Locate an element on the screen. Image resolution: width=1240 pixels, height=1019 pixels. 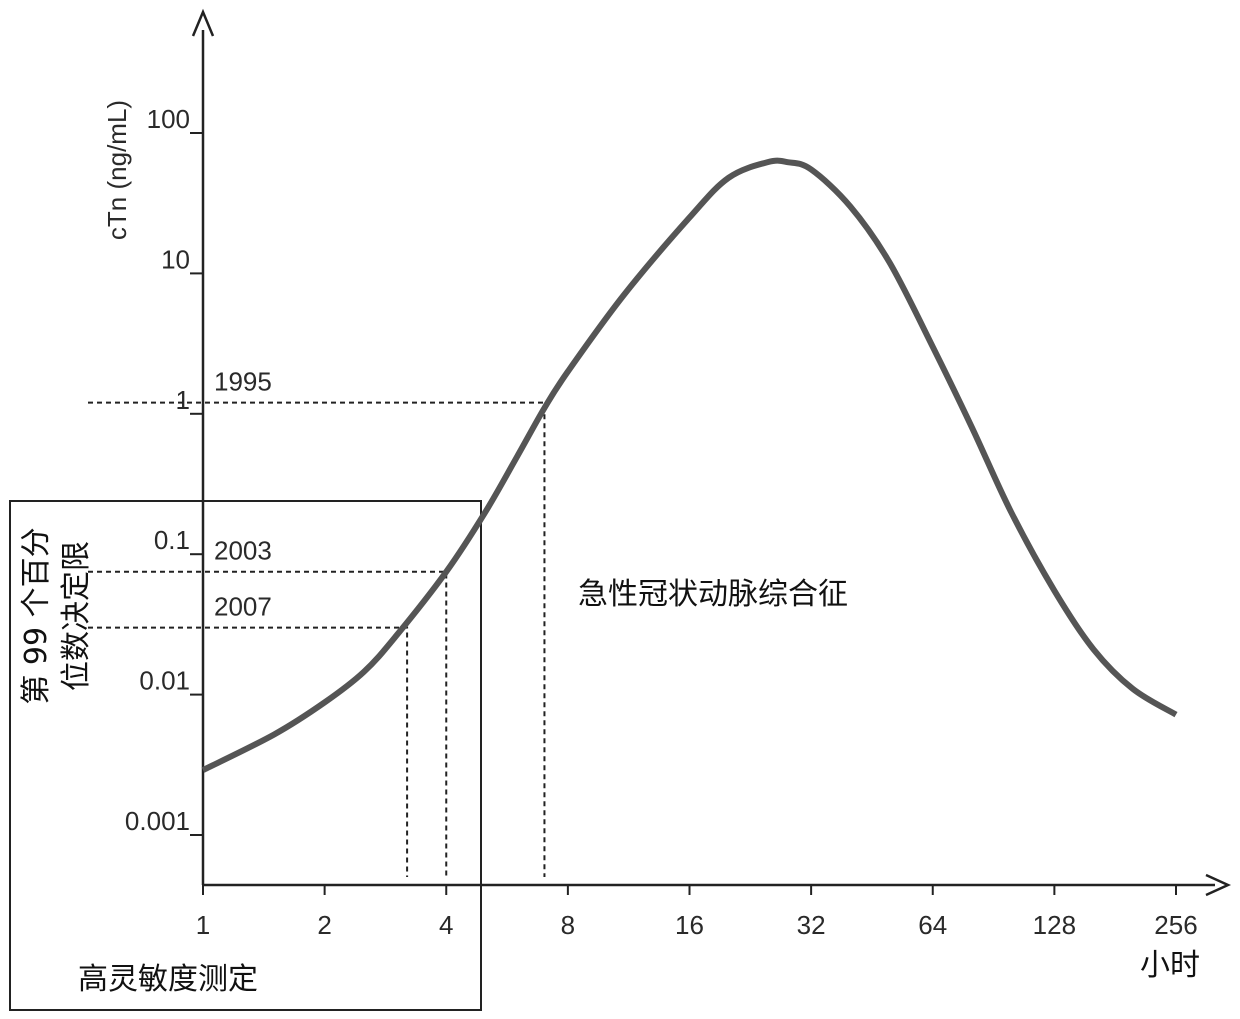
reference-year-label: 2003 is located at coordinates (243, 551).